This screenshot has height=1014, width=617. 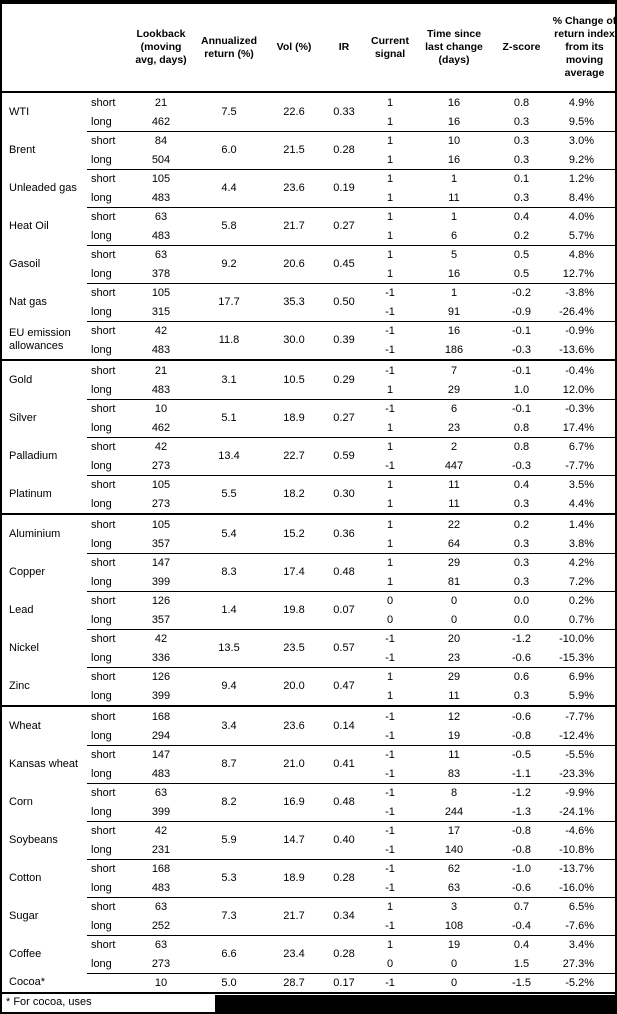 I want to click on pct-change-value: 9.2%, so click(x=581, y=159).